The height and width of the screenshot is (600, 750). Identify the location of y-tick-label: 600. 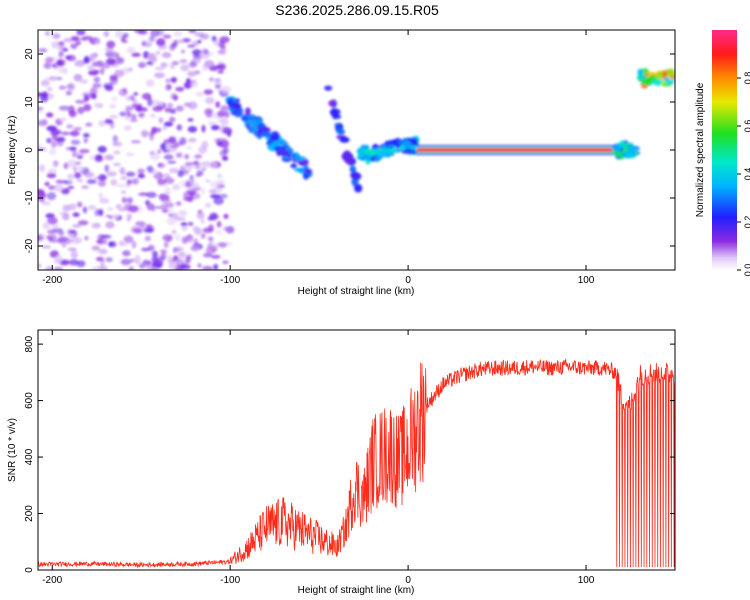
(29, 400).